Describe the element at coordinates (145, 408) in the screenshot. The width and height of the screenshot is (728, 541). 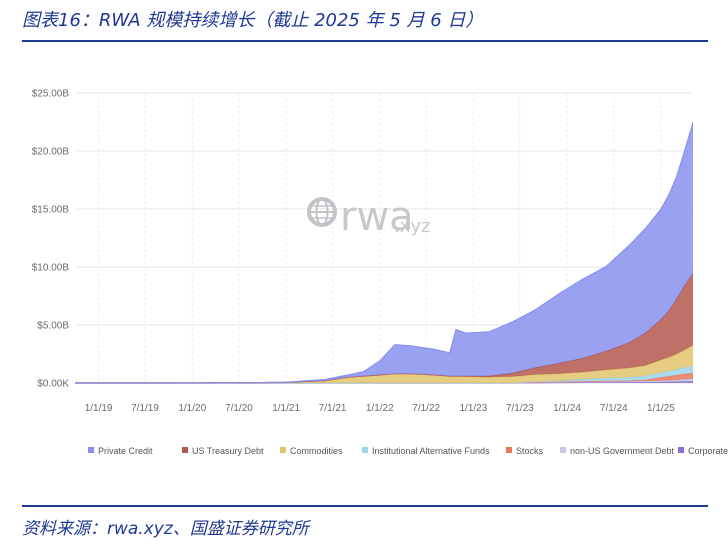
I see `x-tick-label: 7/1/19` at that location.